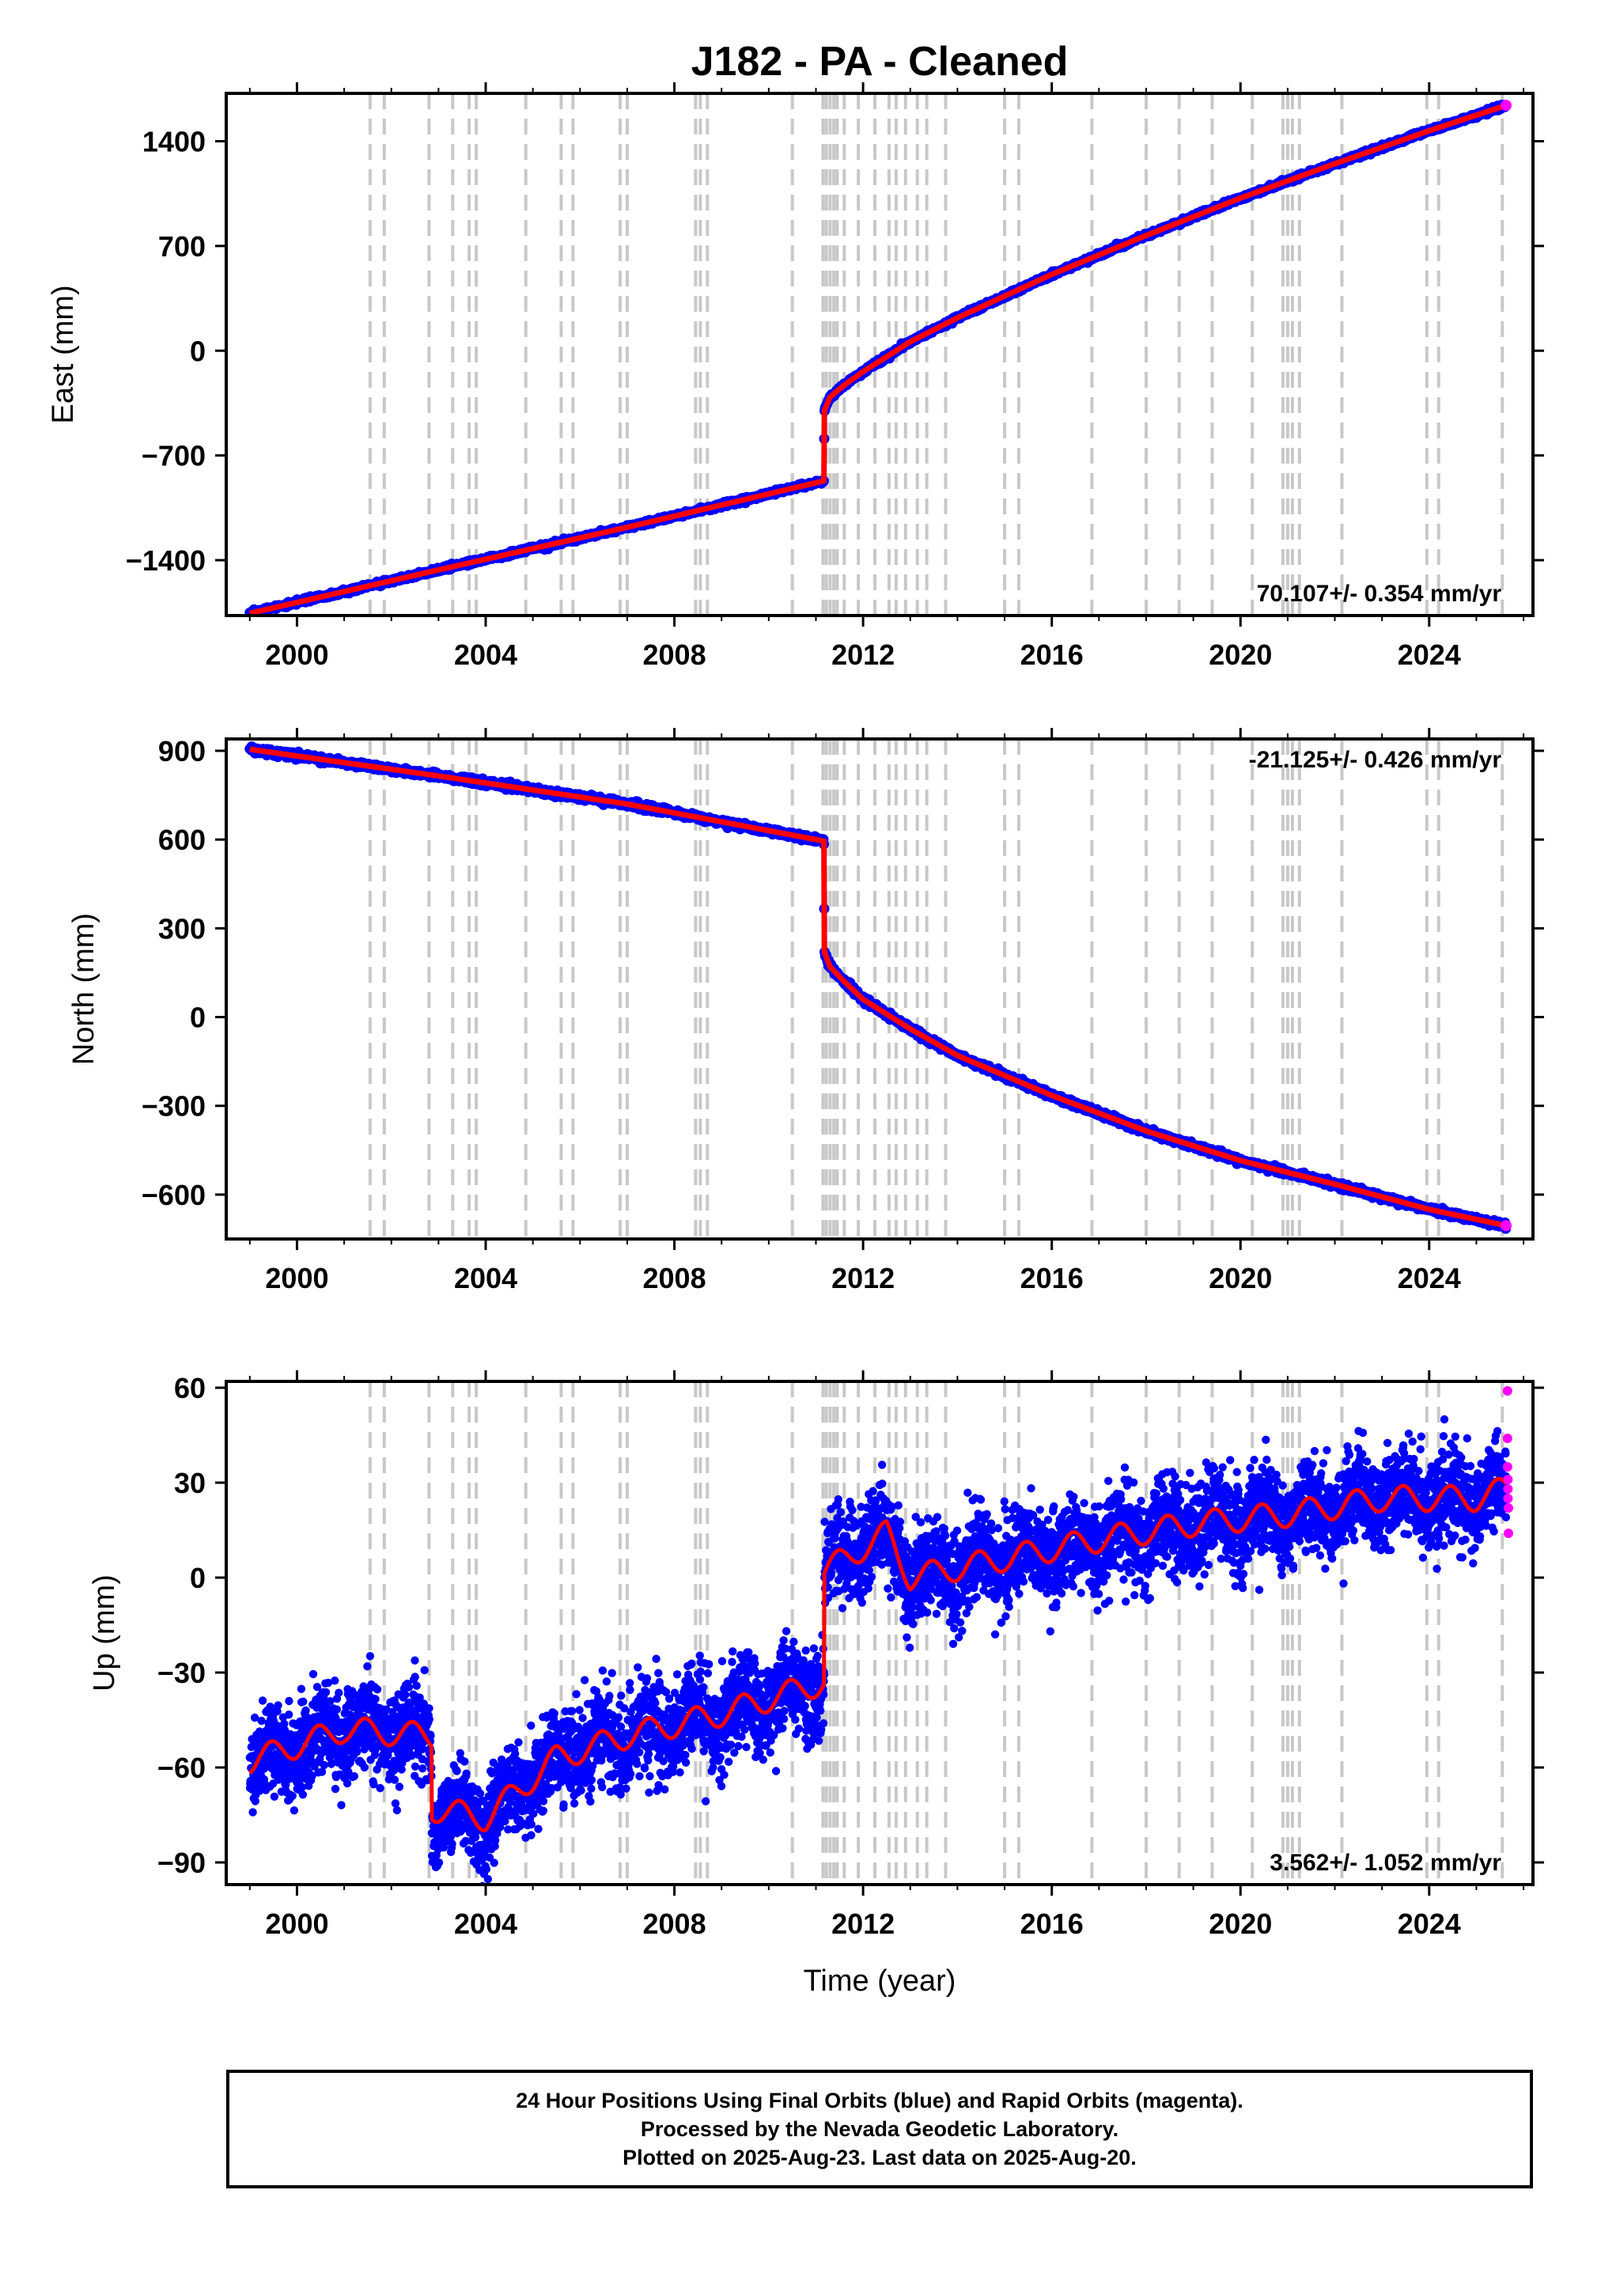 This screenshot has height=2296, width=1601. I want to click on y-tick-label: −60, so click(182, 1768).